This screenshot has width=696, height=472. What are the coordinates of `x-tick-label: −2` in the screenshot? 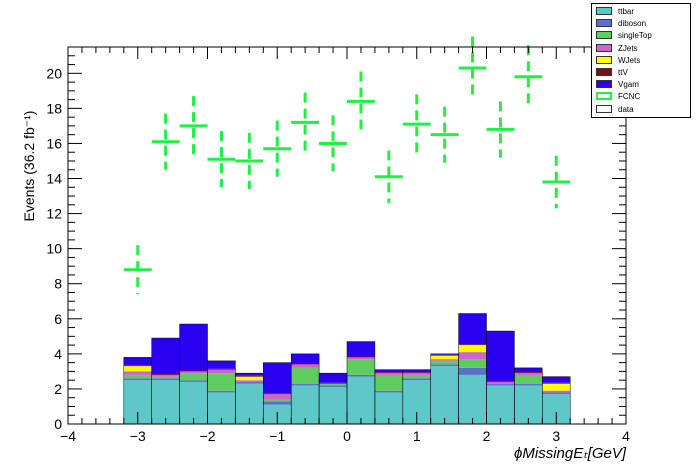 It's located at (208, 436).